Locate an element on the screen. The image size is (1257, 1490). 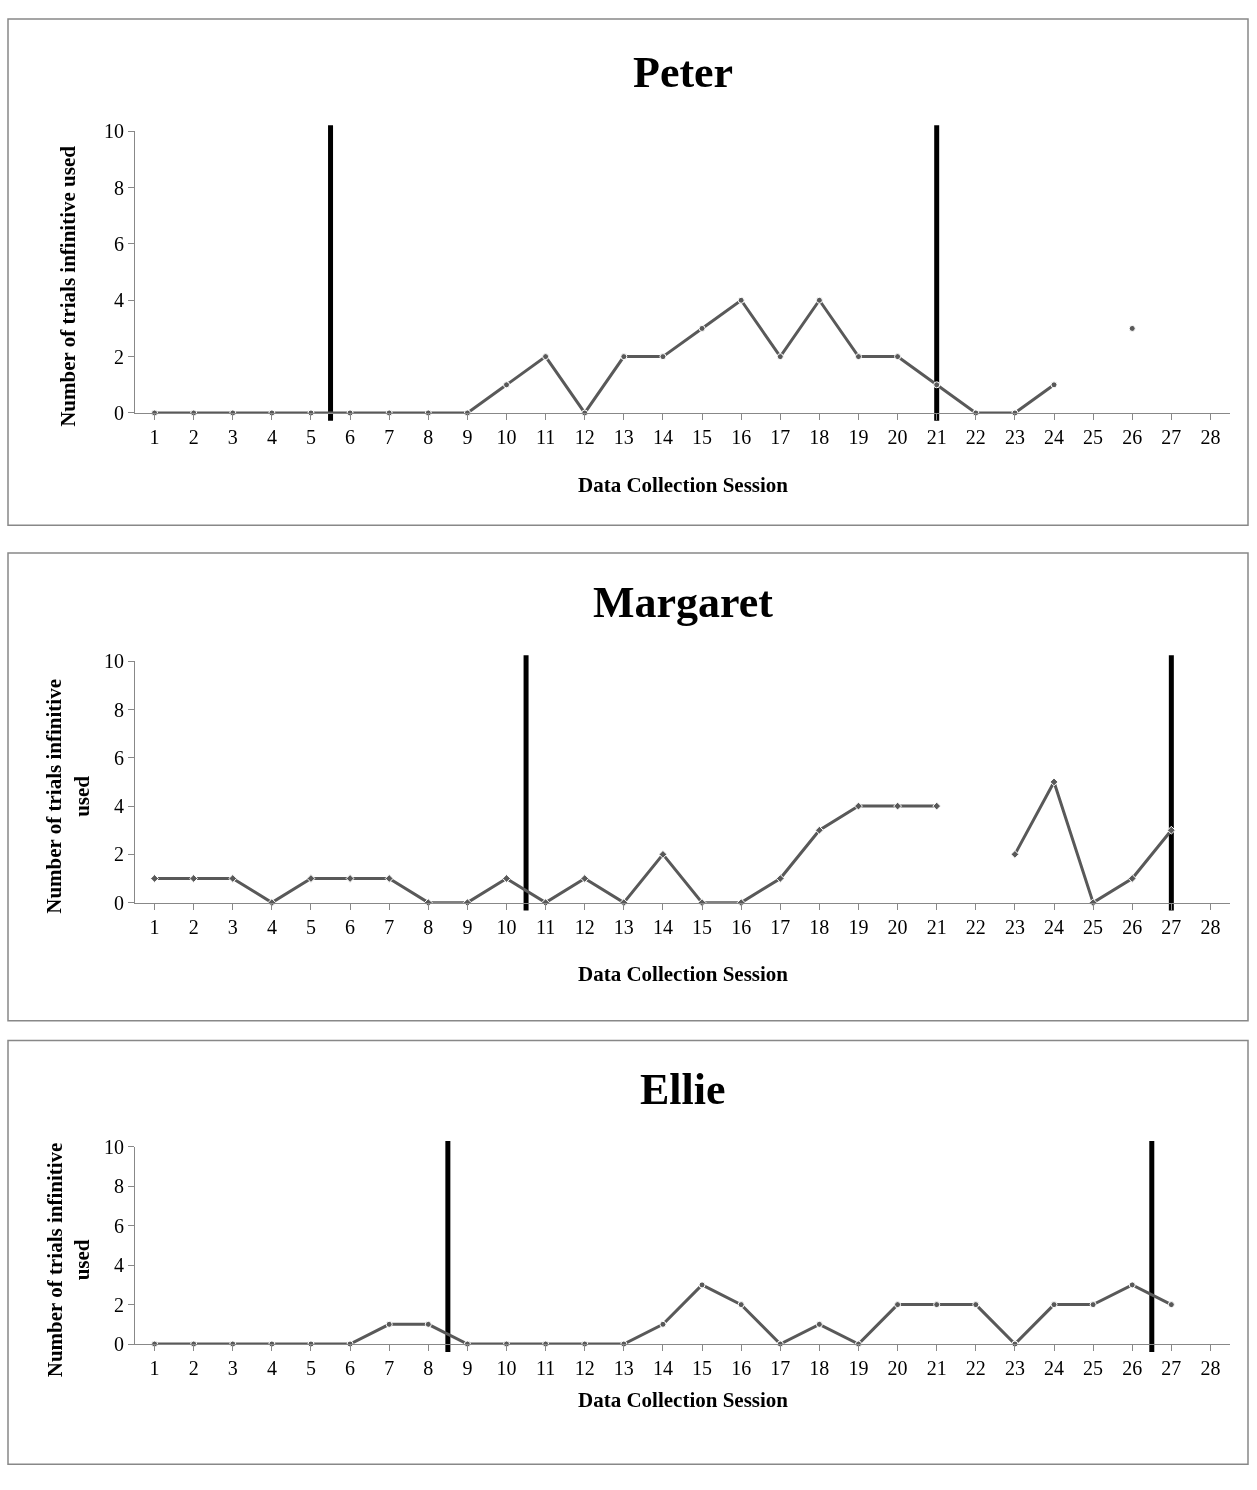
x-tick-label: 10 is located at coordinates (506, 436).